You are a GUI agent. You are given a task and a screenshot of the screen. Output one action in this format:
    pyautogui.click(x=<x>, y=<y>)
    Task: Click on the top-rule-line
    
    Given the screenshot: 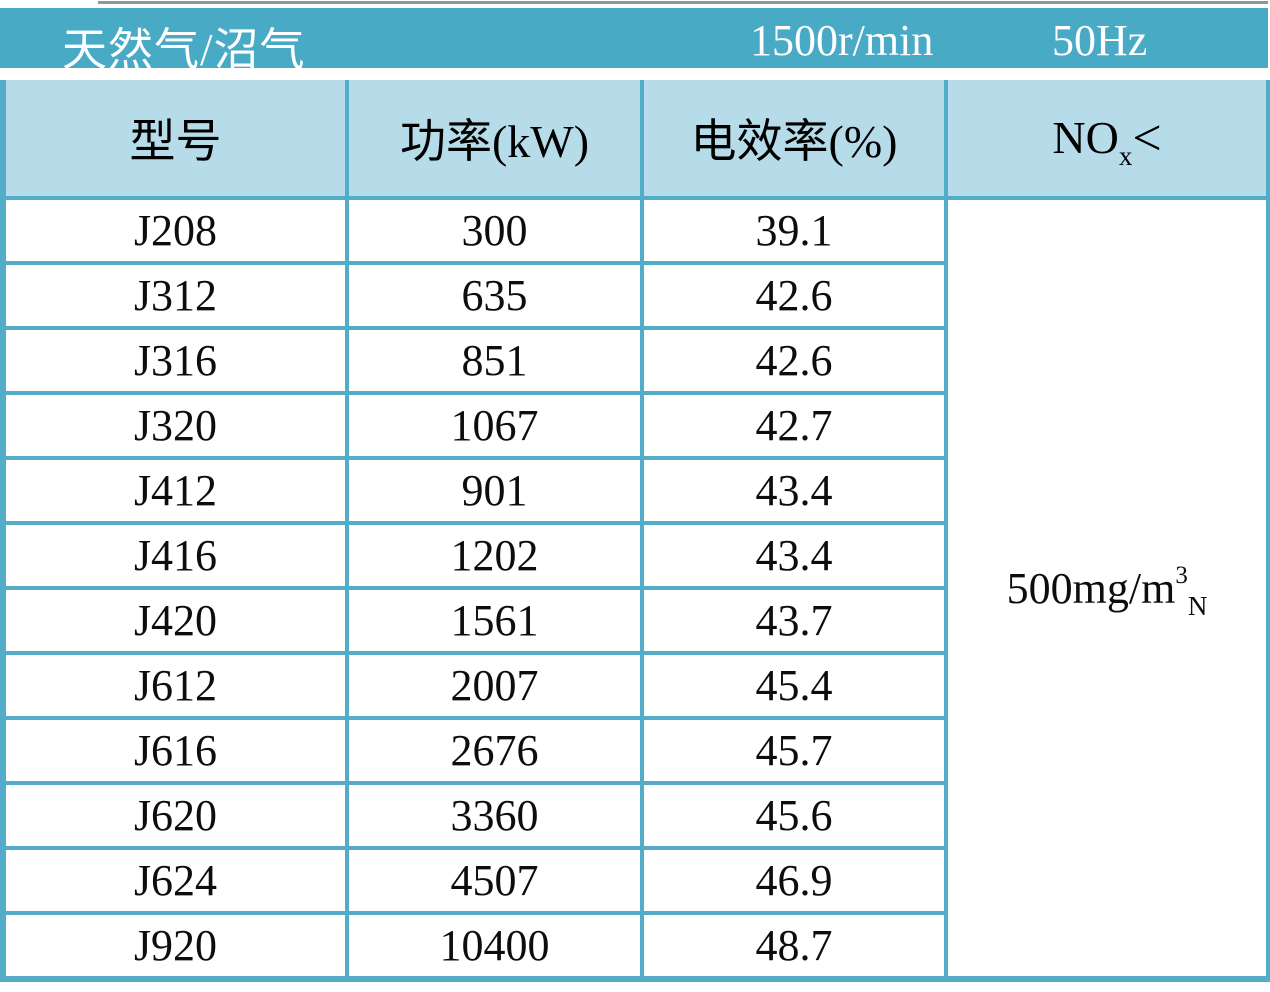 What is the action you would take?
    pyautogui.click(x=683, y=2)
    